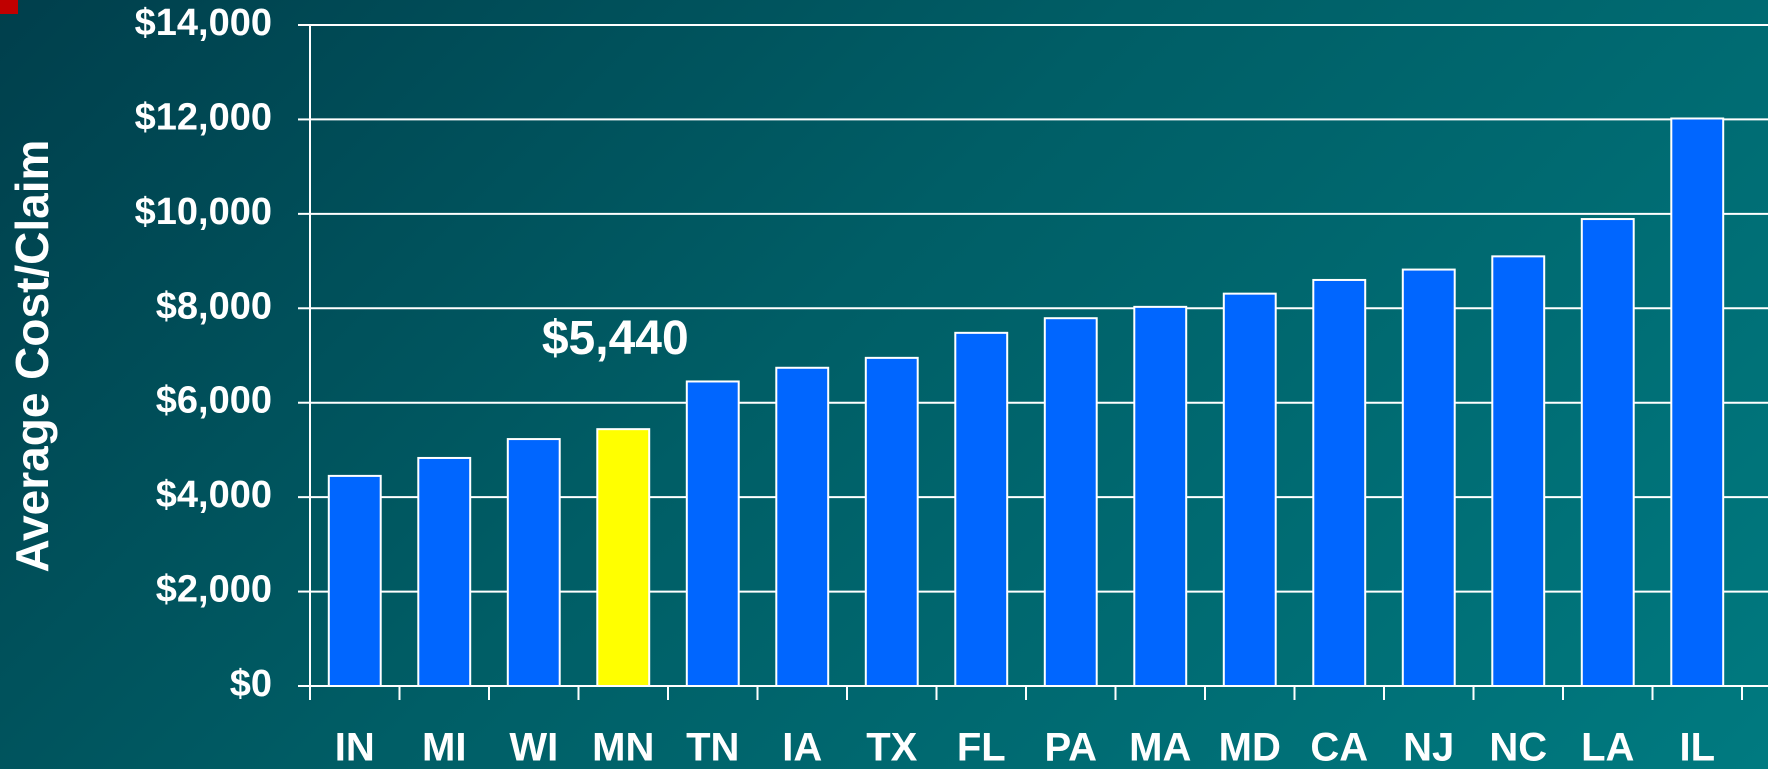 This screenshot has height=769, width=1768. I want to click on data-label: $5,440, so click(615, 338).